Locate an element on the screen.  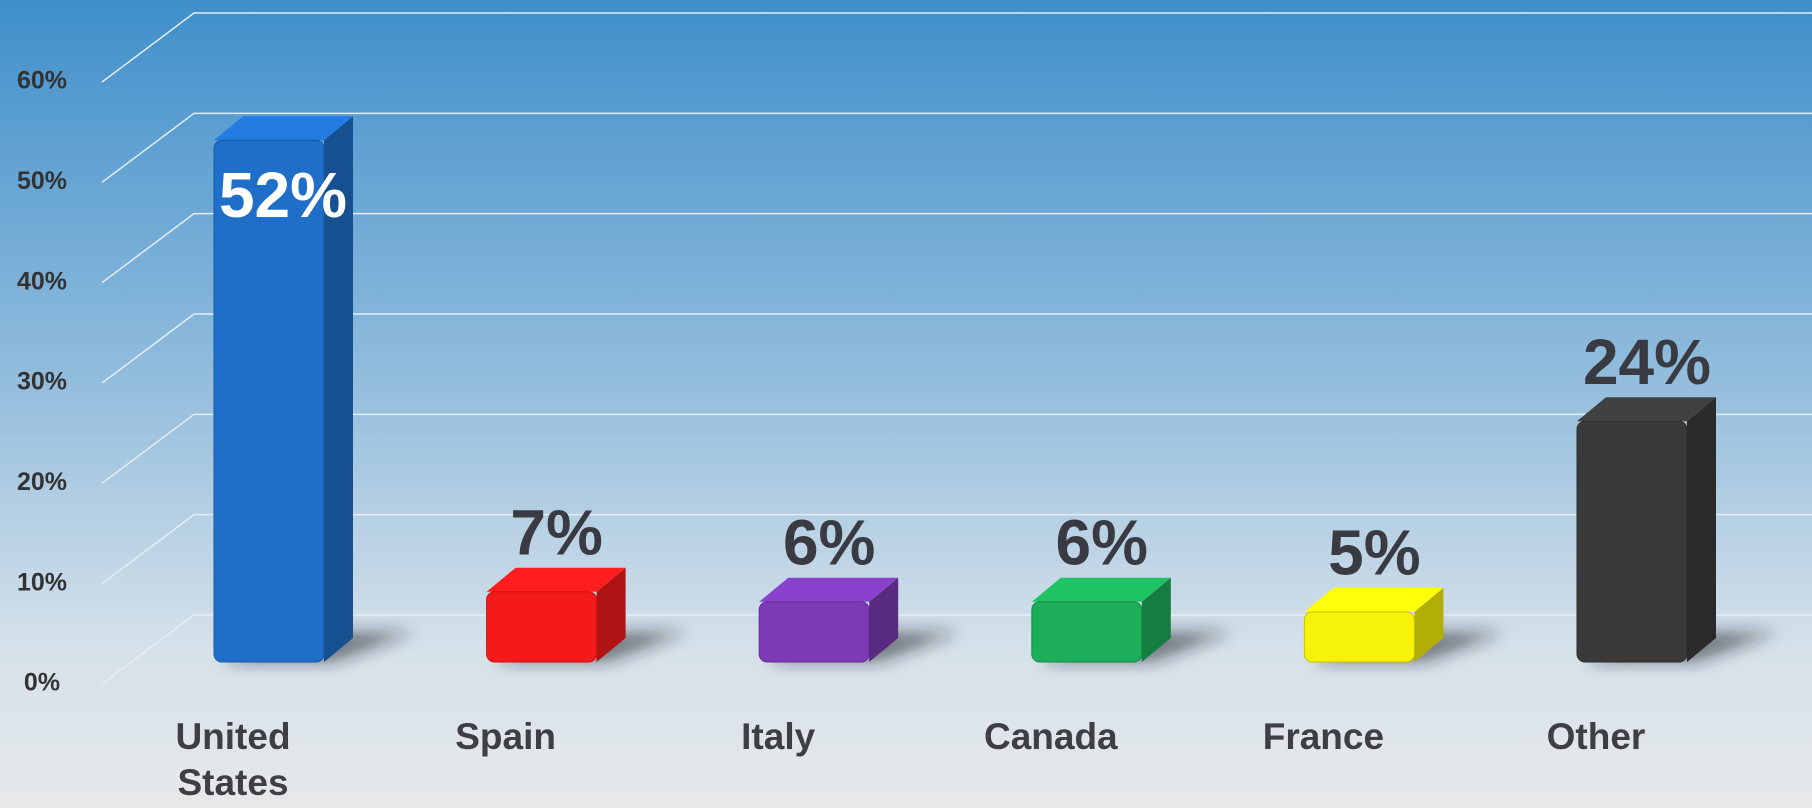
value-label: 7% is located at coordinates (556, 533).